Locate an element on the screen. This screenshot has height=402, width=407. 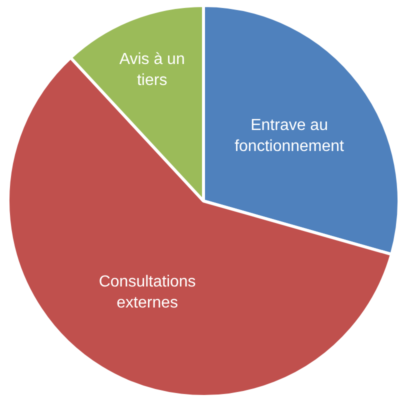
slice-label: Consultations externes is located at coordinates (147, 293).